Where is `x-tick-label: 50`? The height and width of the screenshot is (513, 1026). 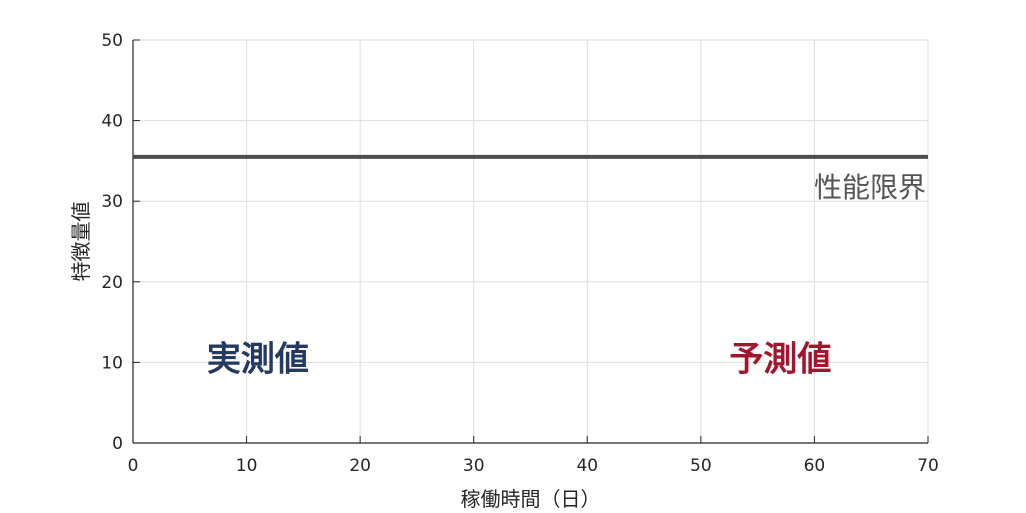
x-tick-label: 50 is located at coordinates (701, 466).